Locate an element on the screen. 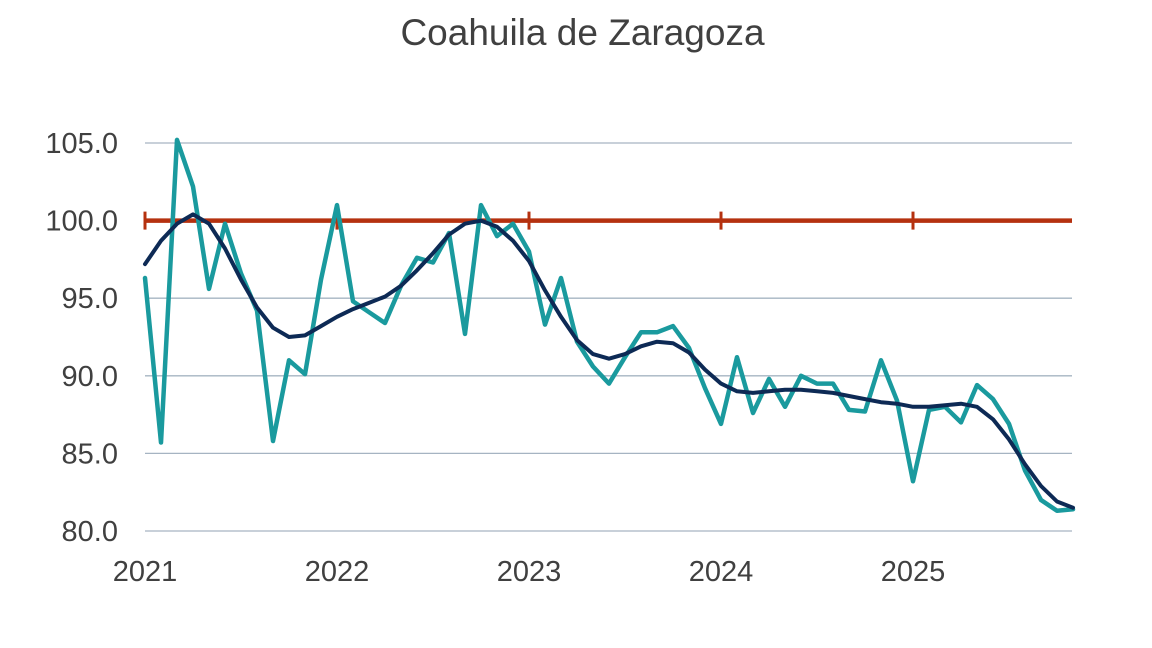 The height and width of the screenshot is (648, 1152). y-tick-label: 80.0 is located at coordinates (90, 532).